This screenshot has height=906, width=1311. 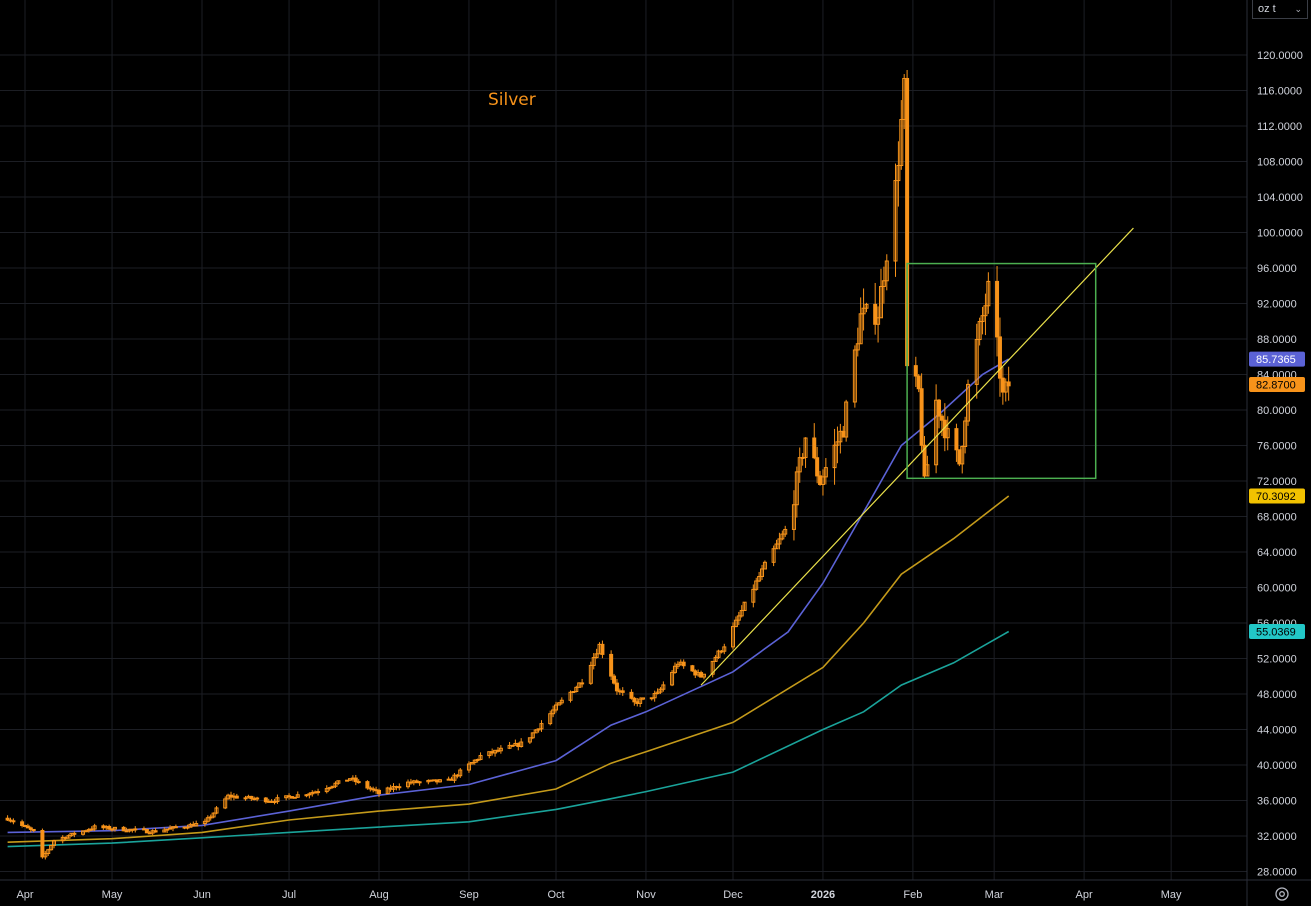 I want to click on y-tick-label: 100.0000, so click(x=1280, y=234).